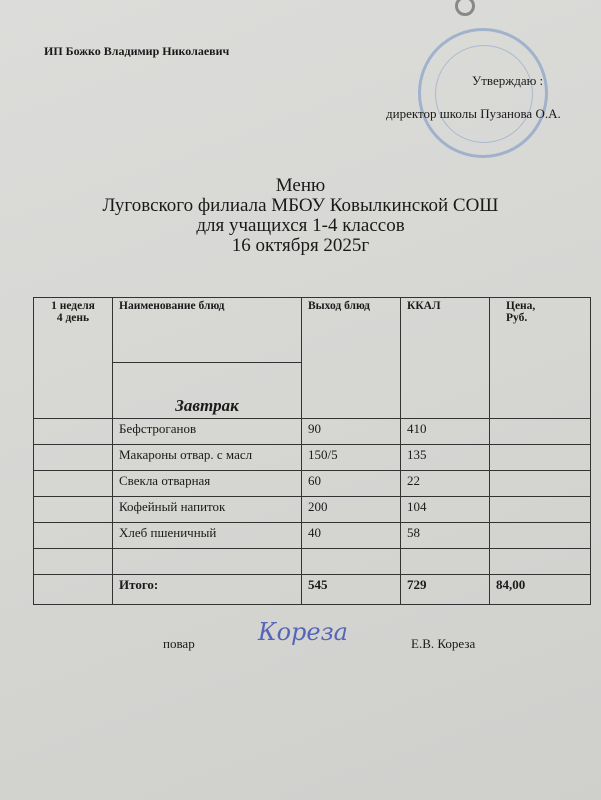 The height and width of the screenshot is (800, 601). I want to click on dish-name: Макароны отвар. с масл, so click(207, 457).